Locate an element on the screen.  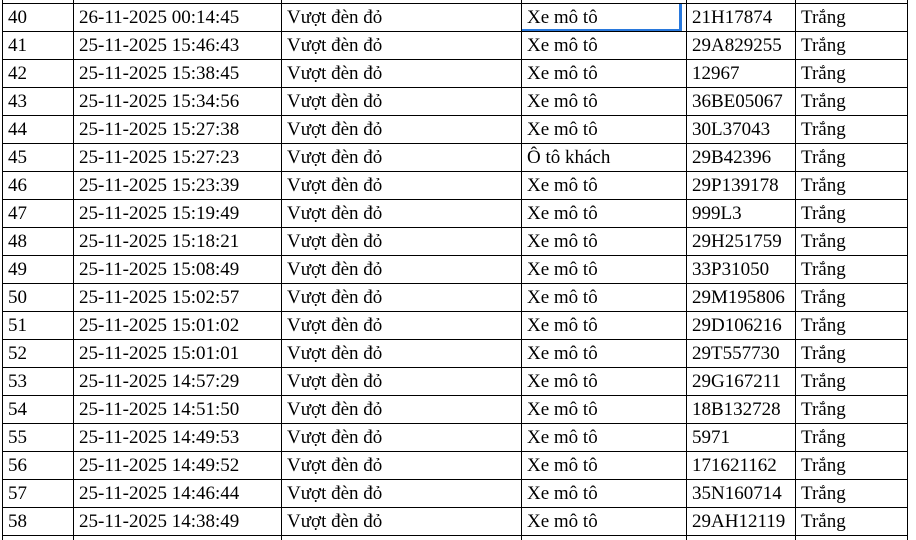
cell-datetime: 25-11-2025 14:46:44 is located at coordinates (177, 493).